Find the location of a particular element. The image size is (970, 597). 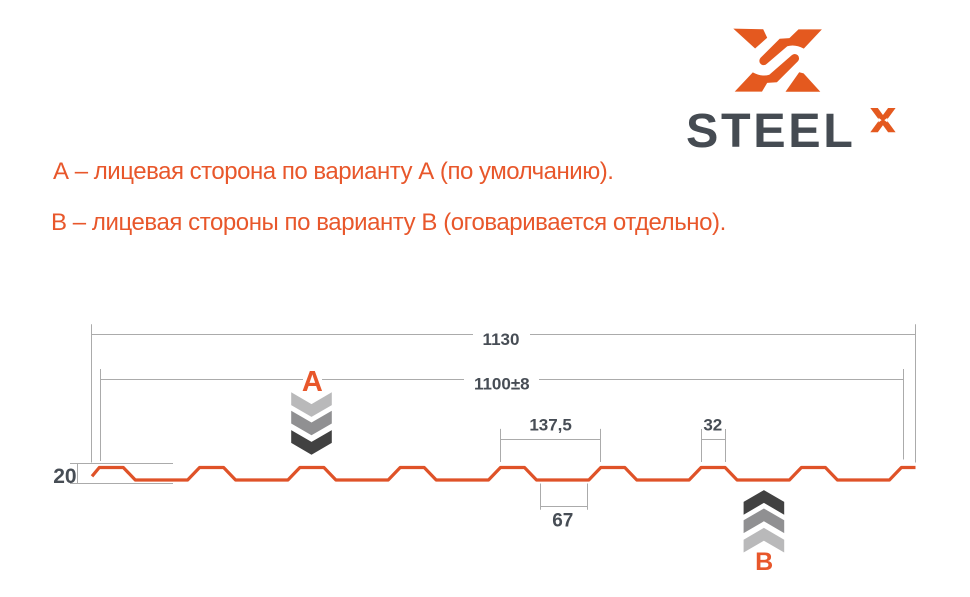

svg-text: 32 is located at coordinates (712, 425).